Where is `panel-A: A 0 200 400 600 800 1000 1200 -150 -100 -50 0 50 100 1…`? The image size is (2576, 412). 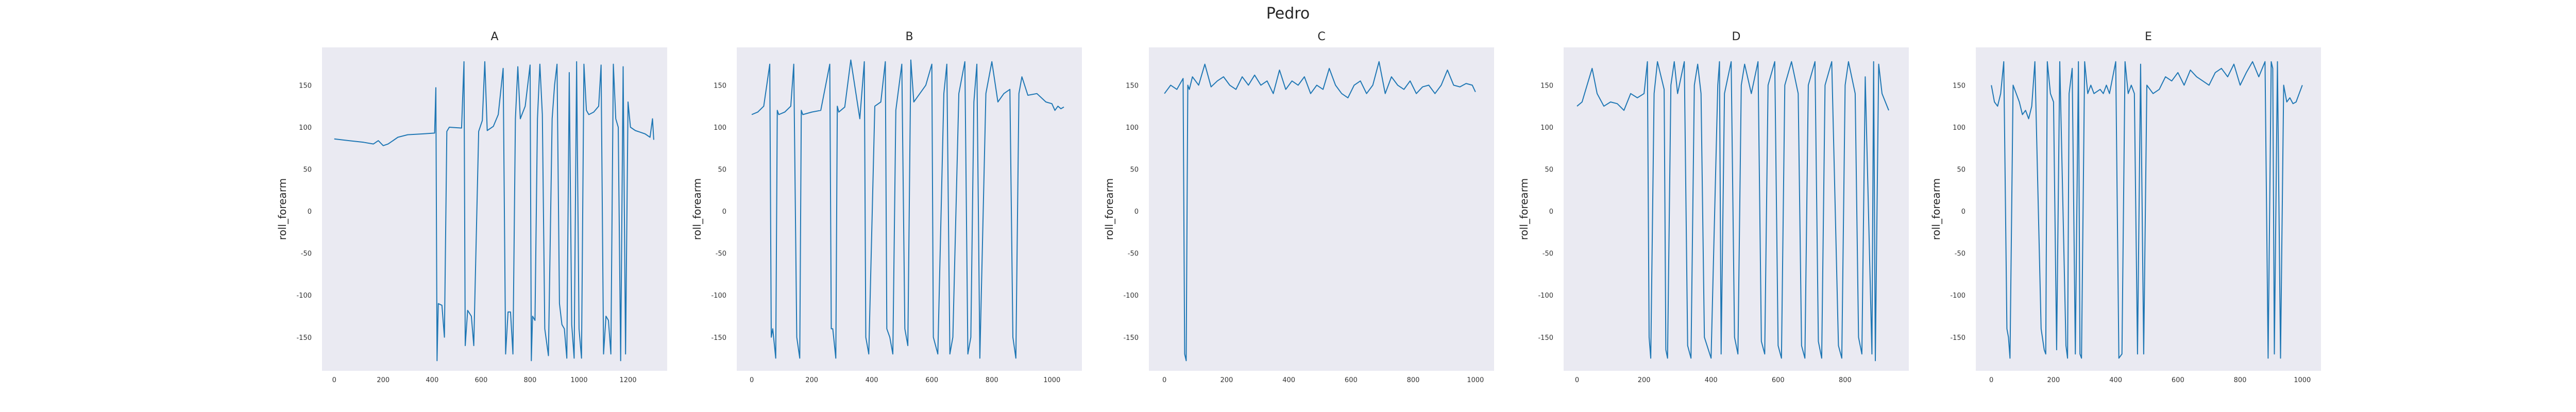 panel-A: A 0 200 400 600 800 1000 1200 -150 -100 -50 0 50 100 1… is located at coordinates (471, 207).